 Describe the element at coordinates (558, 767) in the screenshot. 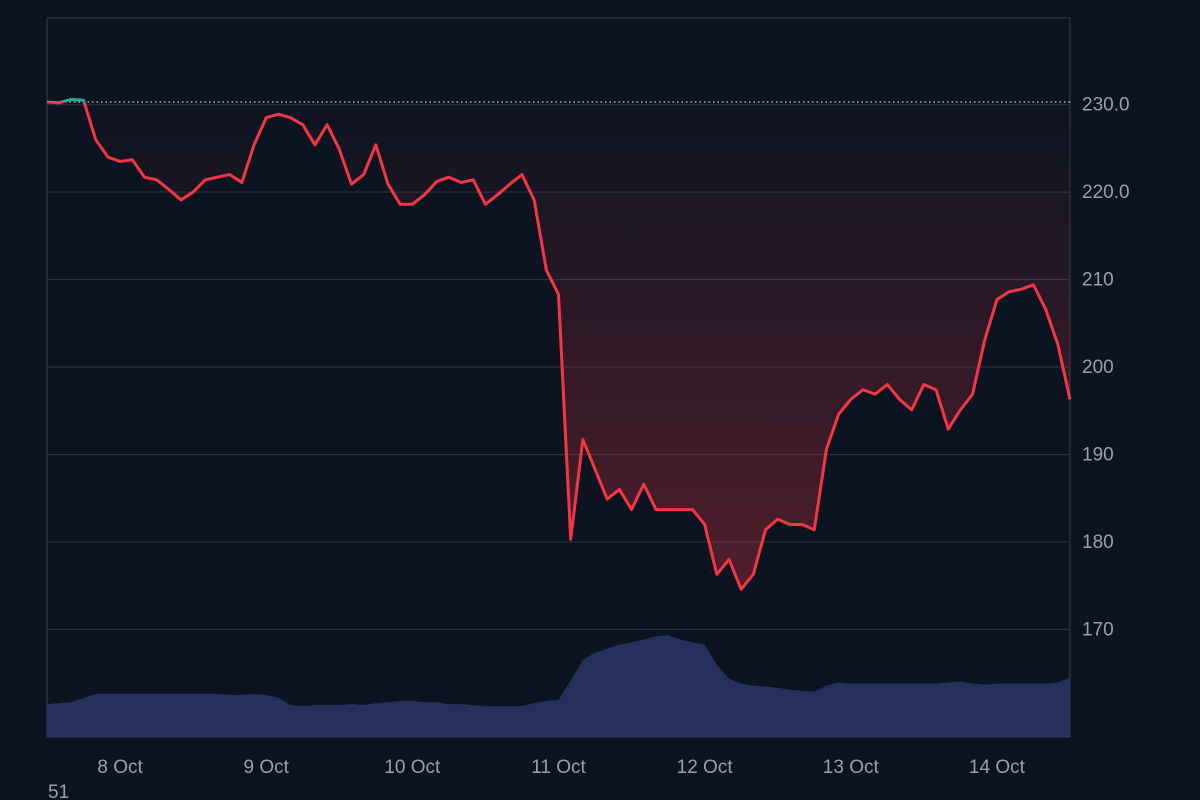

I see `x-tick-label: 11 Oct` at that location.